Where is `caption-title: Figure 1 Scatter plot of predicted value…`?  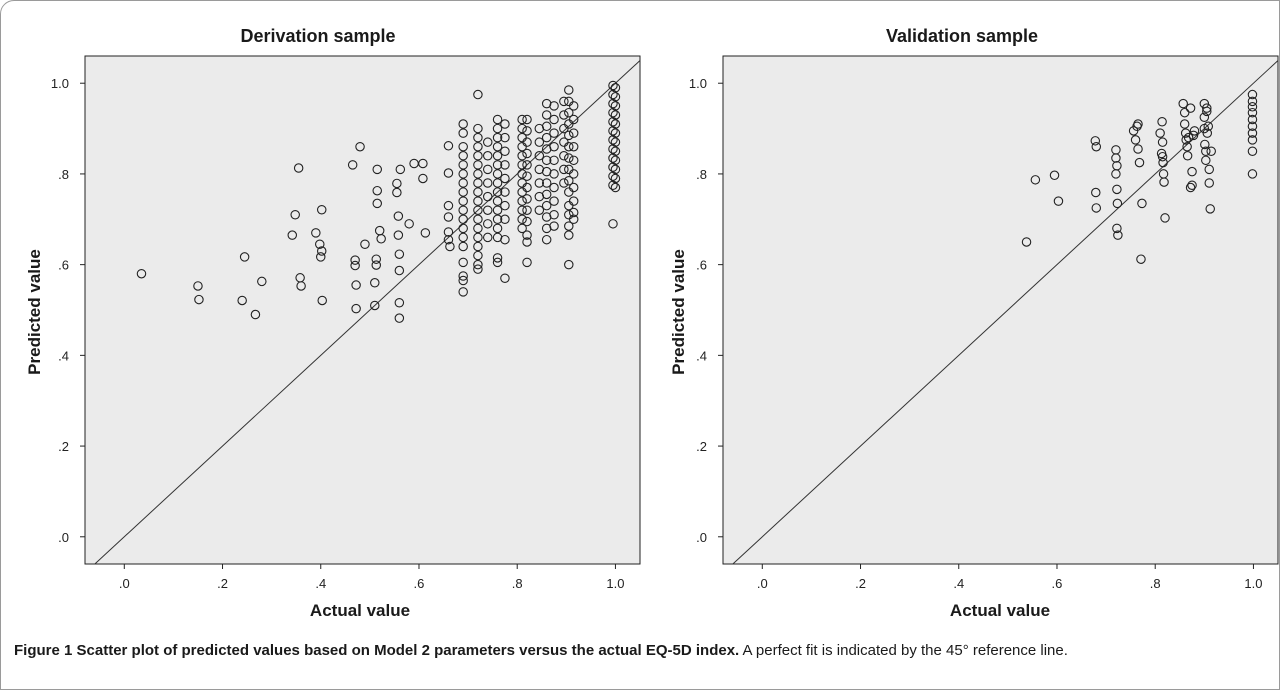
caption-title: Figure 1 Scatter plot of predicted value… is located at coordinates (377, 650).